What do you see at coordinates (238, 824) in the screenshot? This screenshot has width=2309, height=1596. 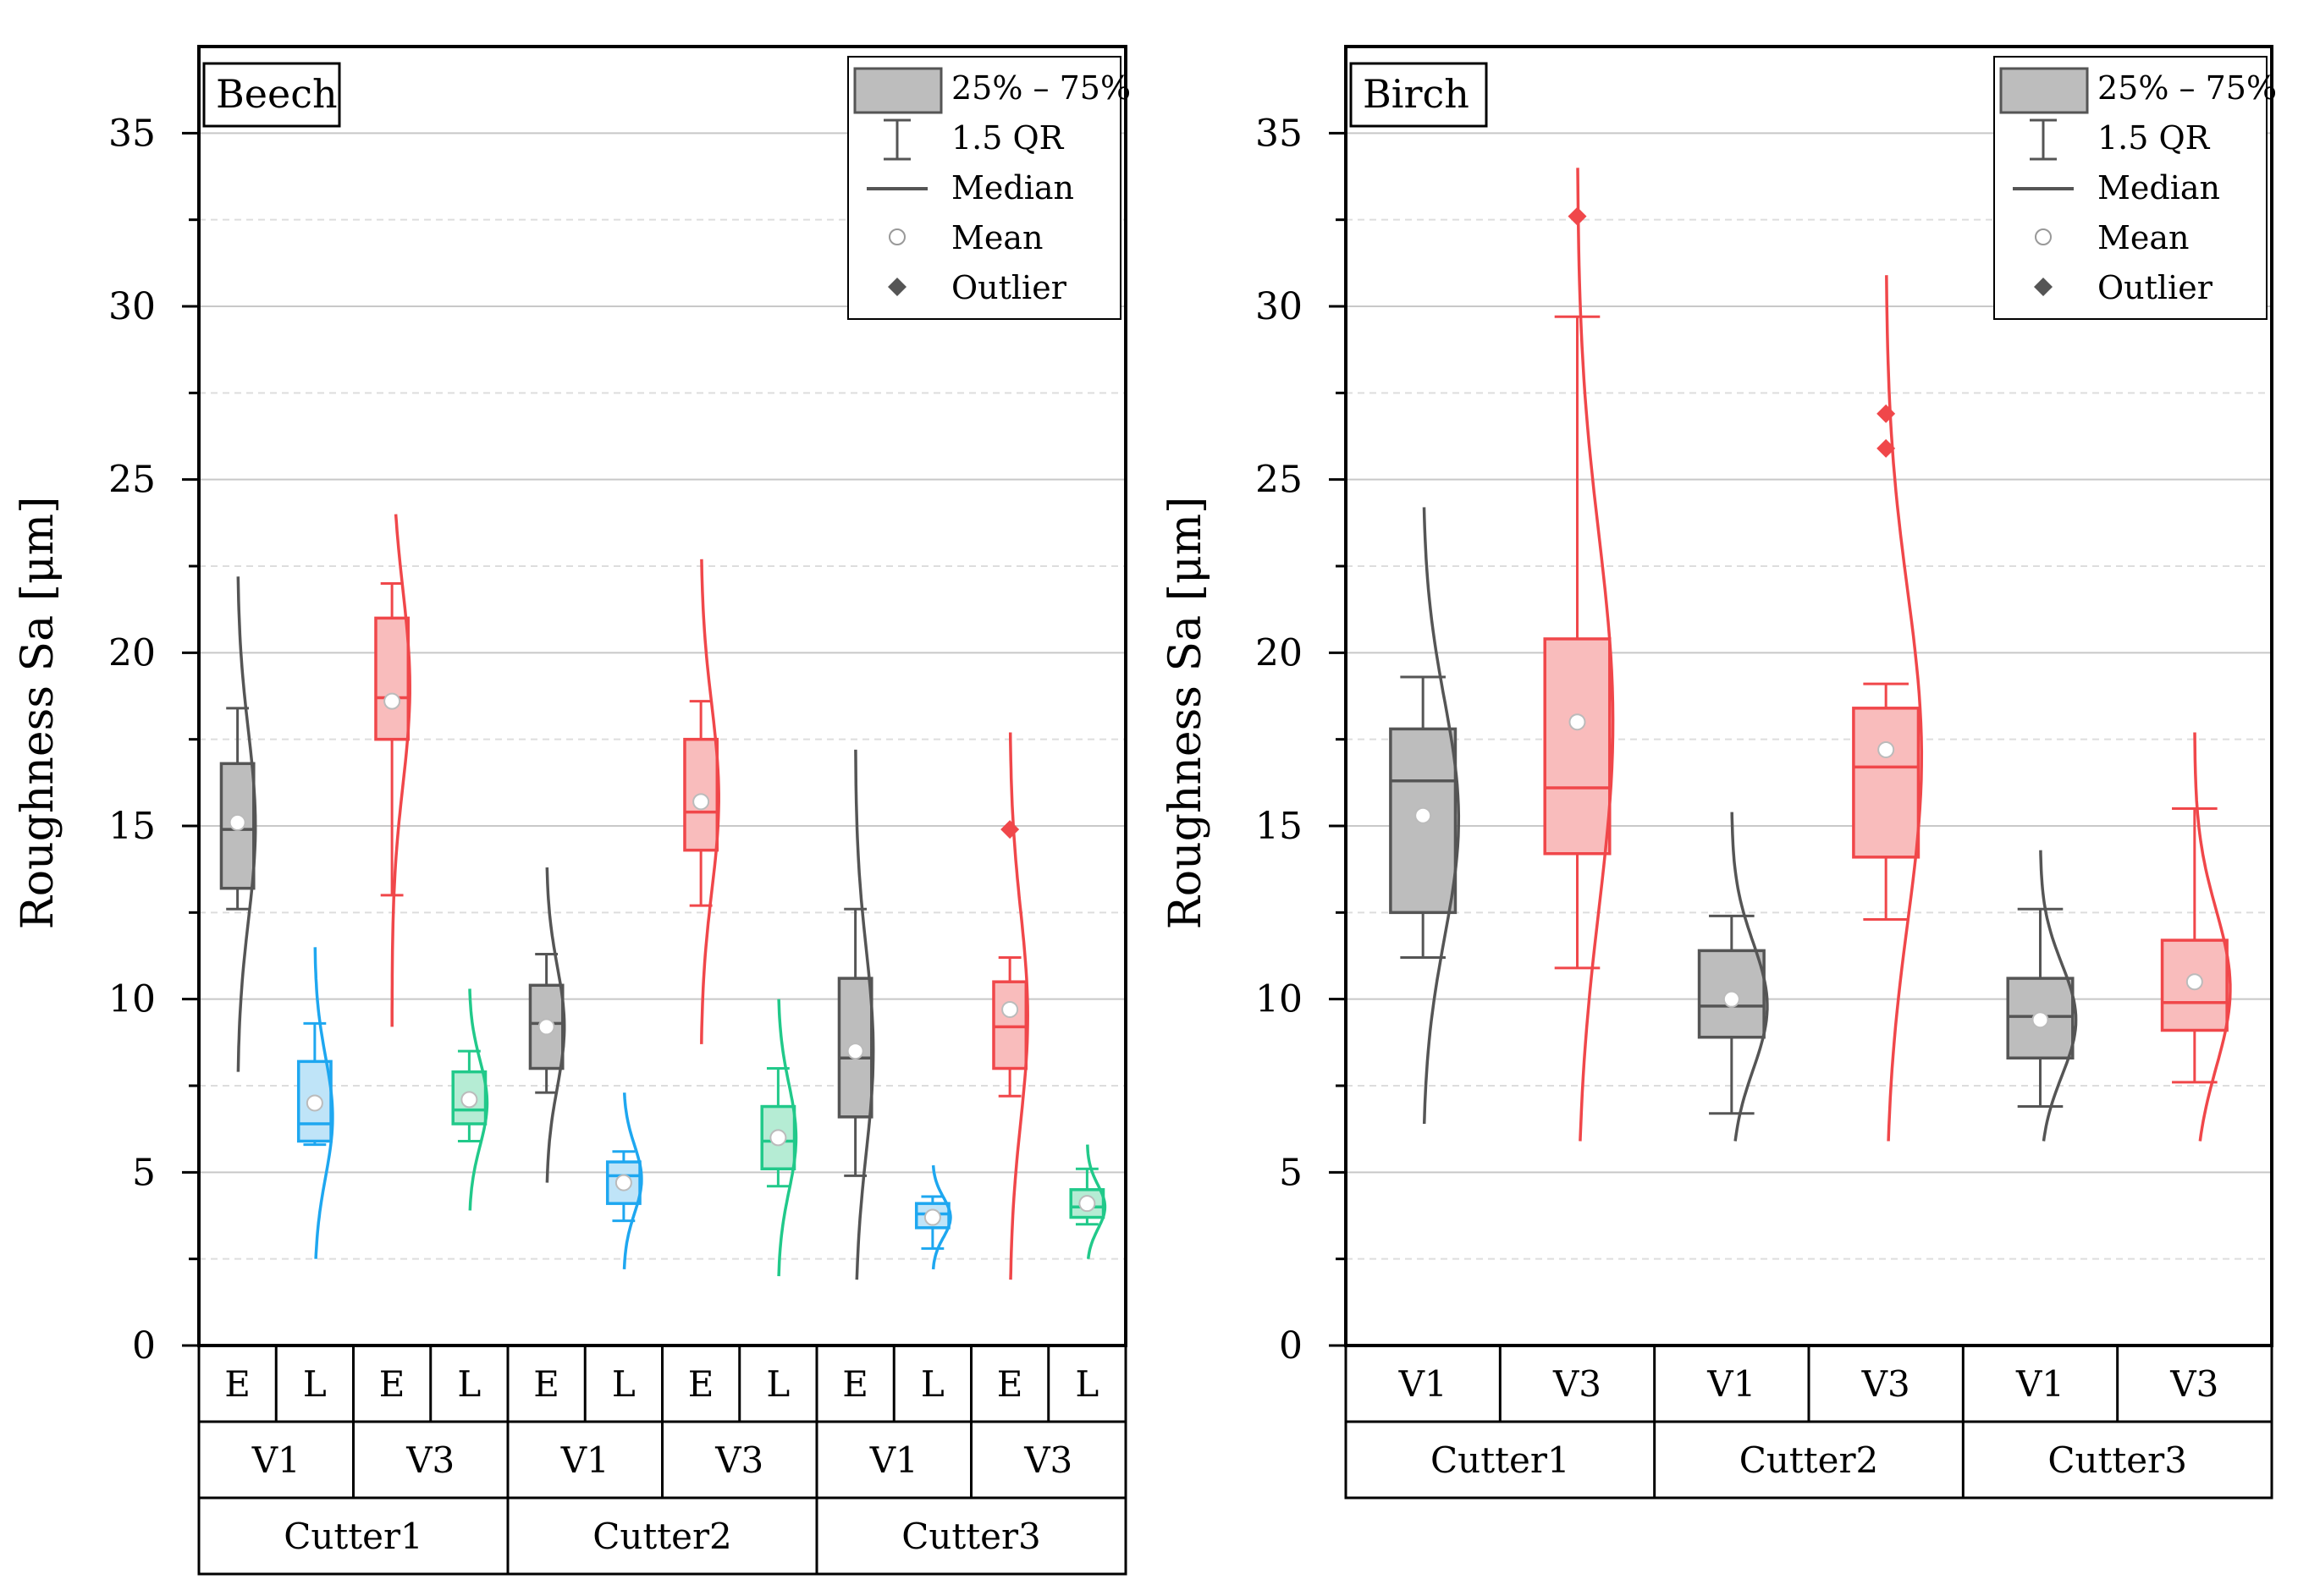 I see `box-cutter1-v1-e` at bounding box center [238, 824].